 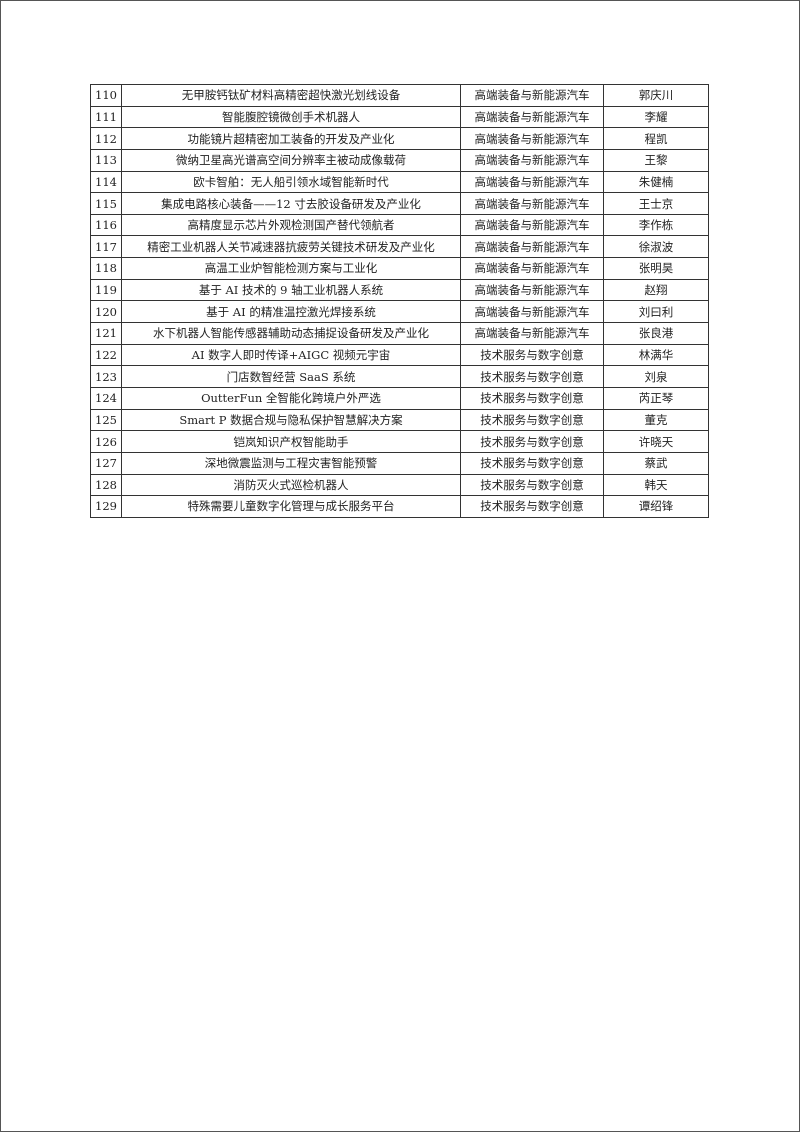 I want to click on project-name-cell: 集成电路核心装备——12 寸去胶设备研发及产业化, so click(x=291, y=203).